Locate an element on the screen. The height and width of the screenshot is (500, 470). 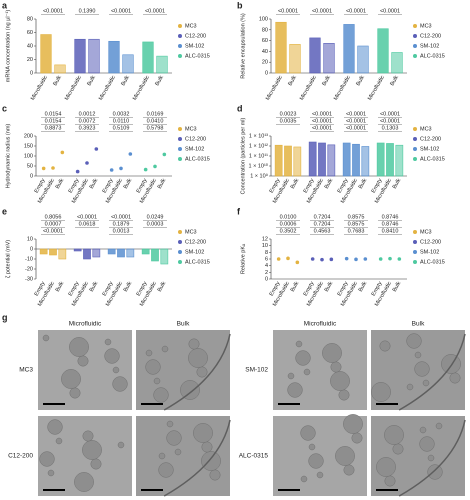
p-value: 0.1879 is located at coordinates (121, 224).